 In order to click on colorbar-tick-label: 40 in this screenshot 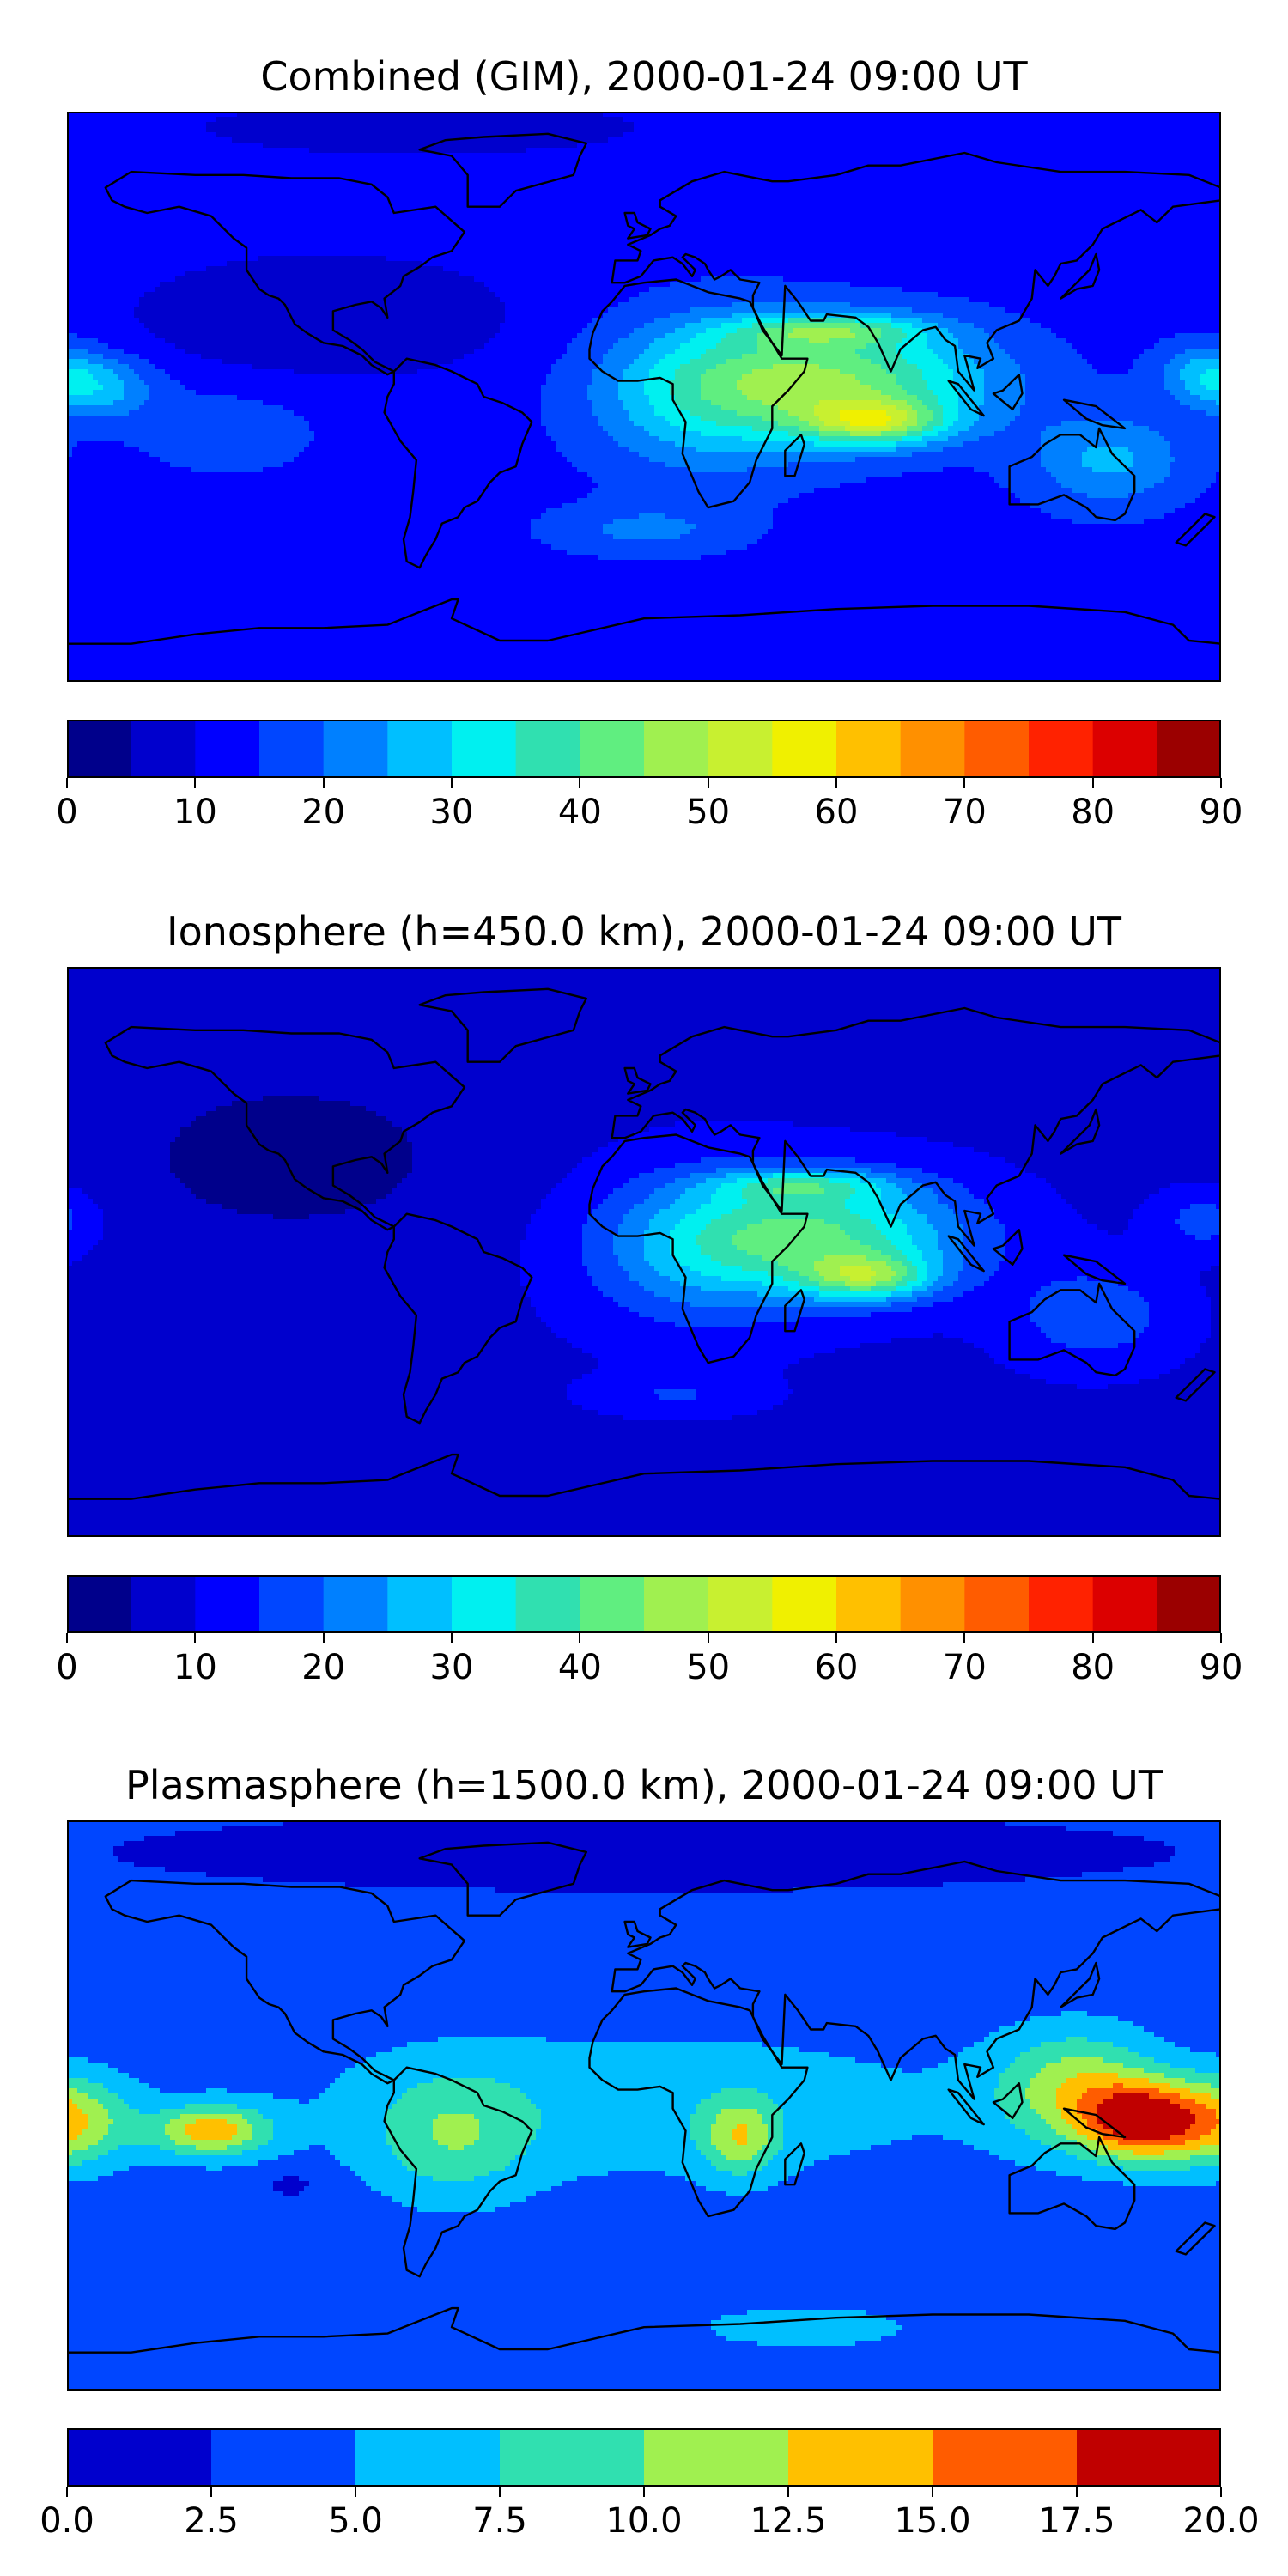, I will do `click(580, 812)`.